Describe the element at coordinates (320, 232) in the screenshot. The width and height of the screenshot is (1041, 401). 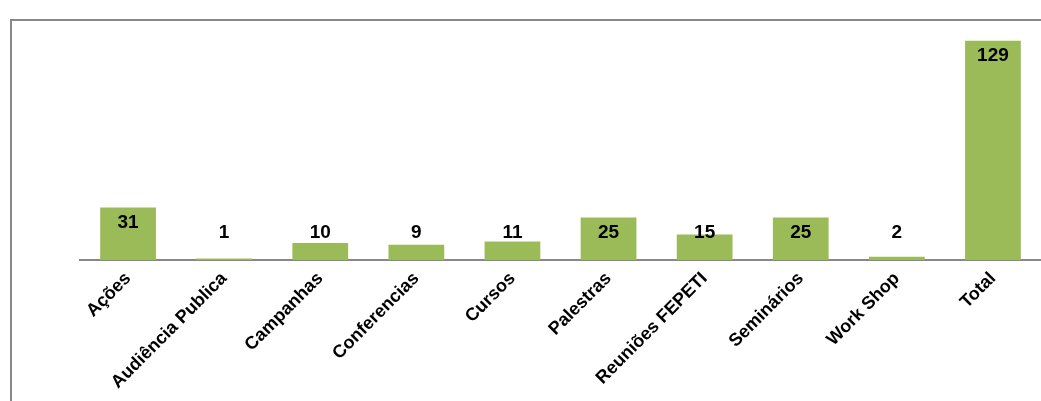
I see `data-label: 10` at that location.